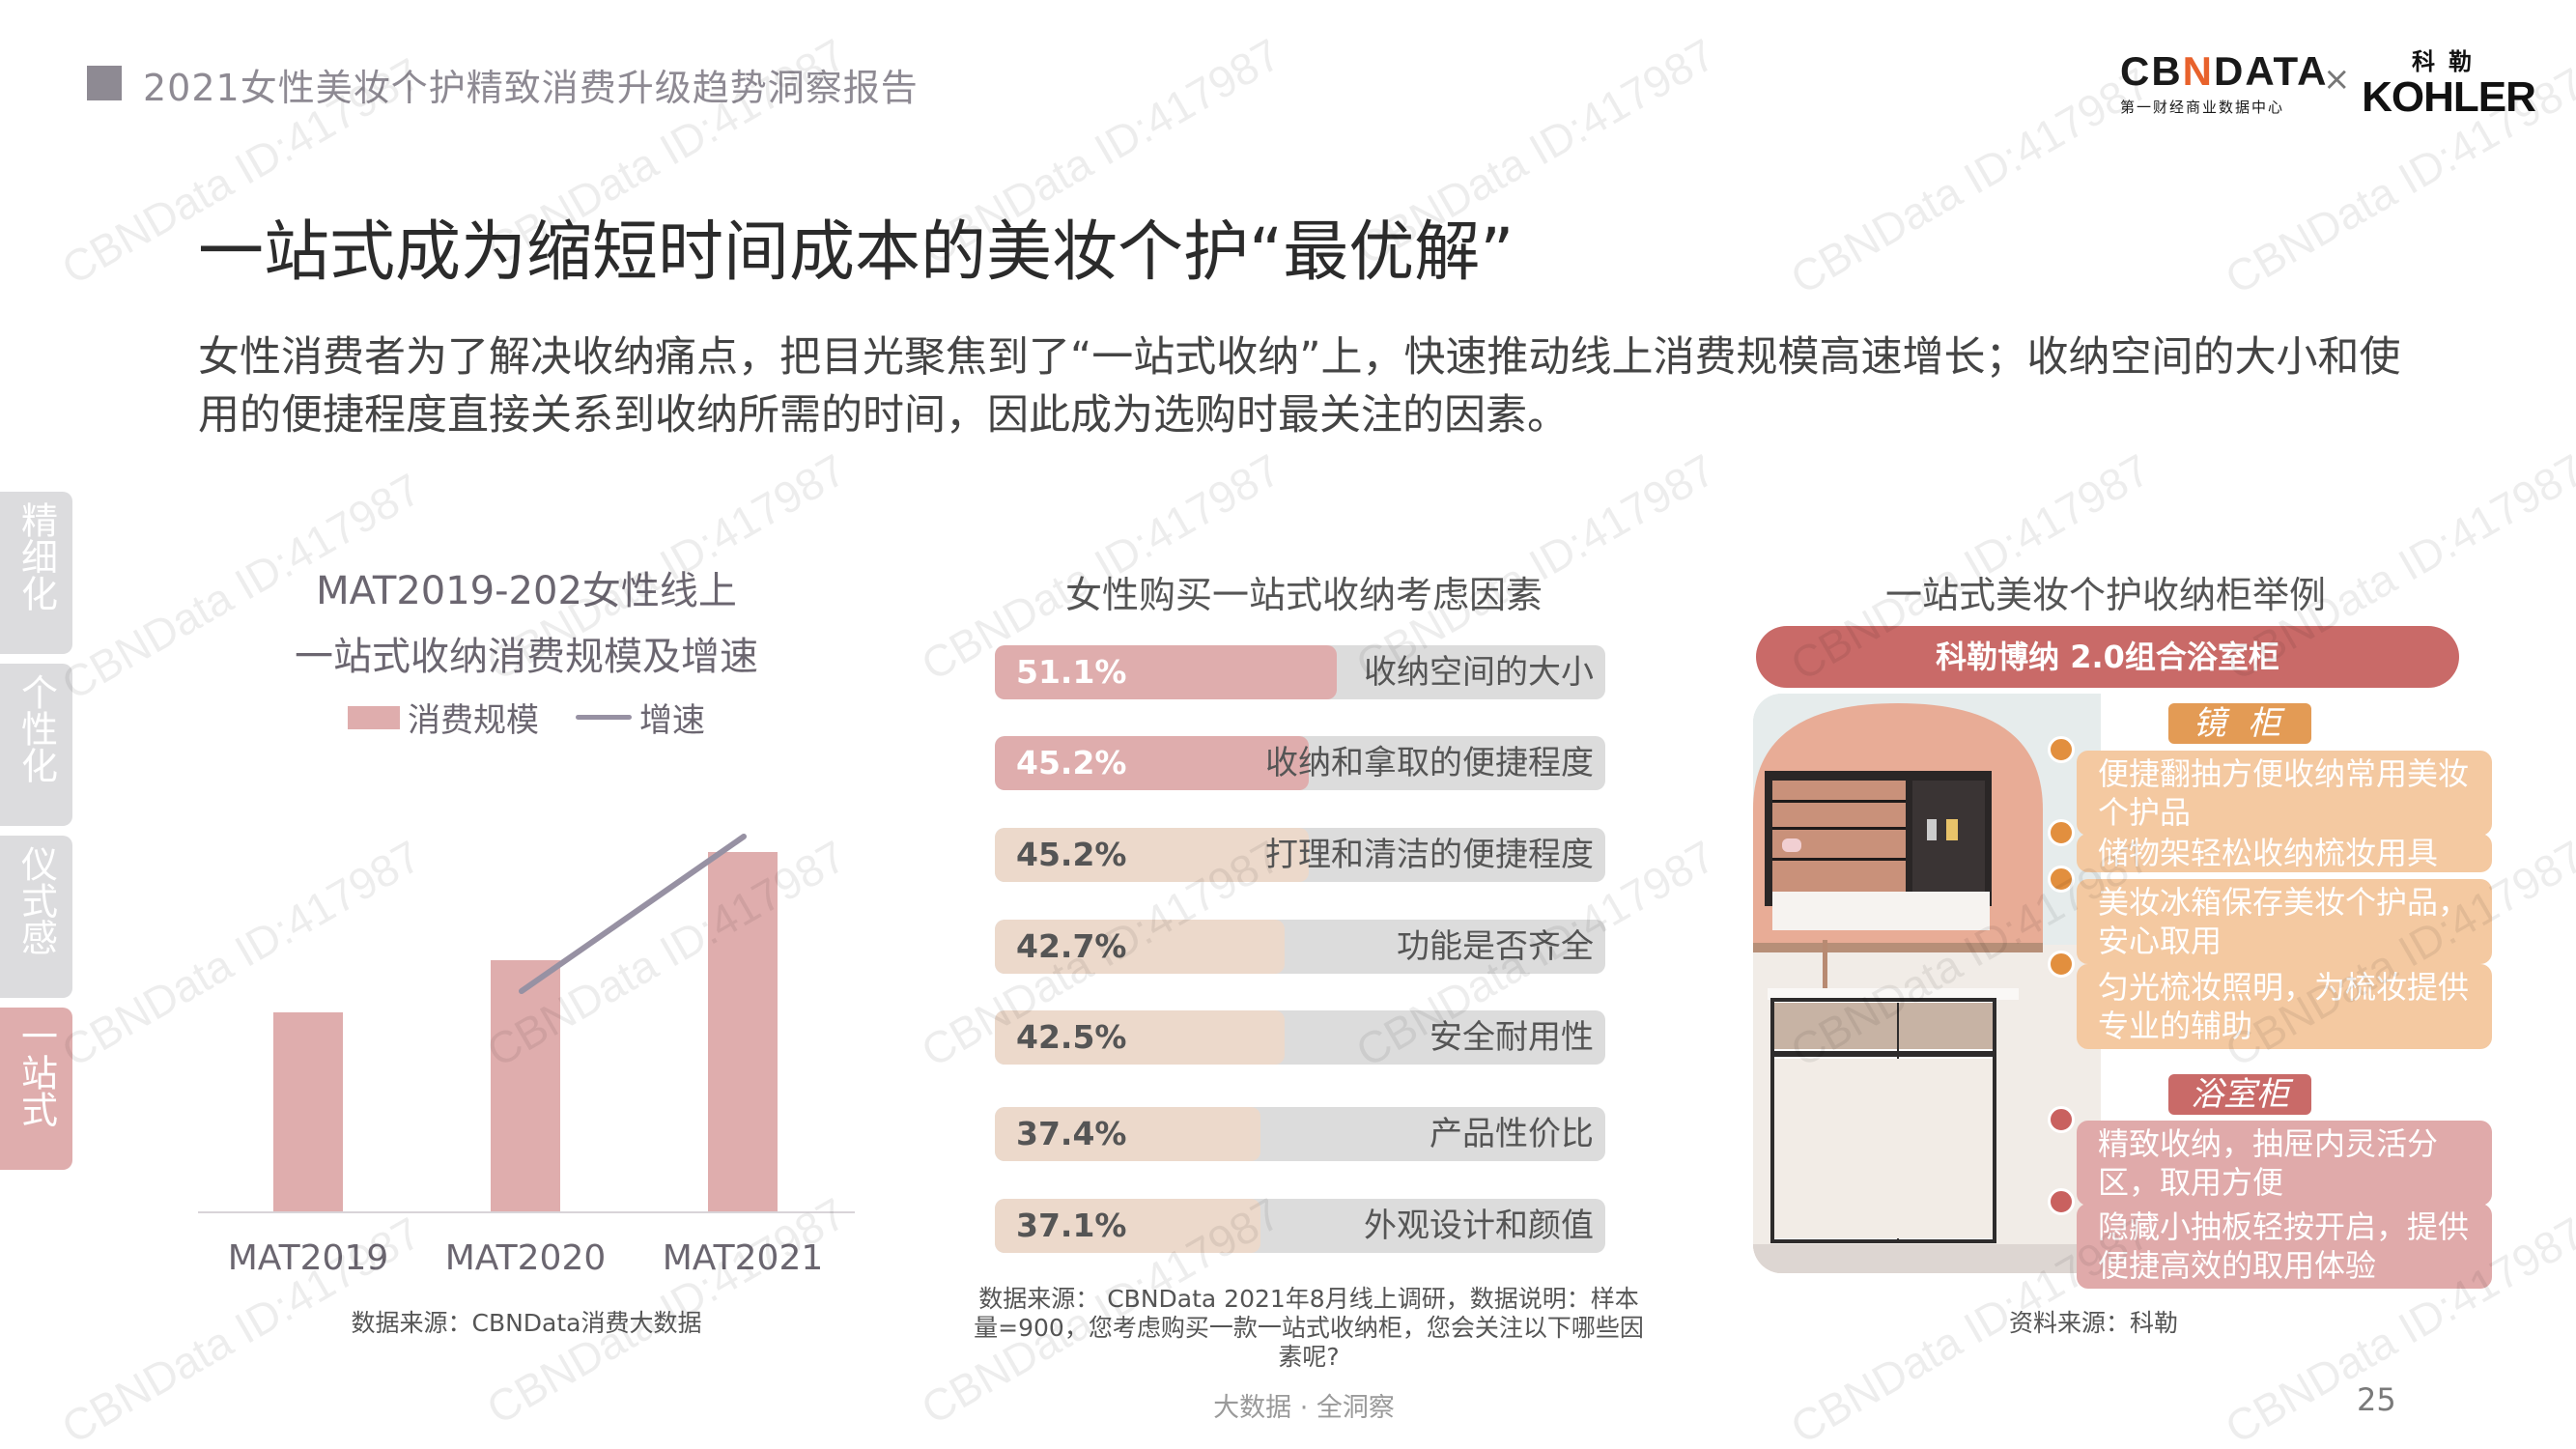 The width and height of the screenshot is (2576, 1449). What do you see at coordinates (1071, 946) in the screenshot?
I see `factor-pct: 42.7%` at bounding box center [1071, 946].